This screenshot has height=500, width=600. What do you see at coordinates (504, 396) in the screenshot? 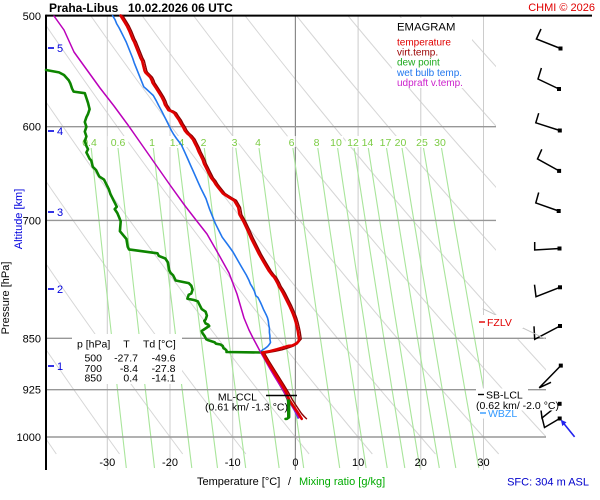
I see `svg-text: SB-LCL` at bounding box center [504, 396].